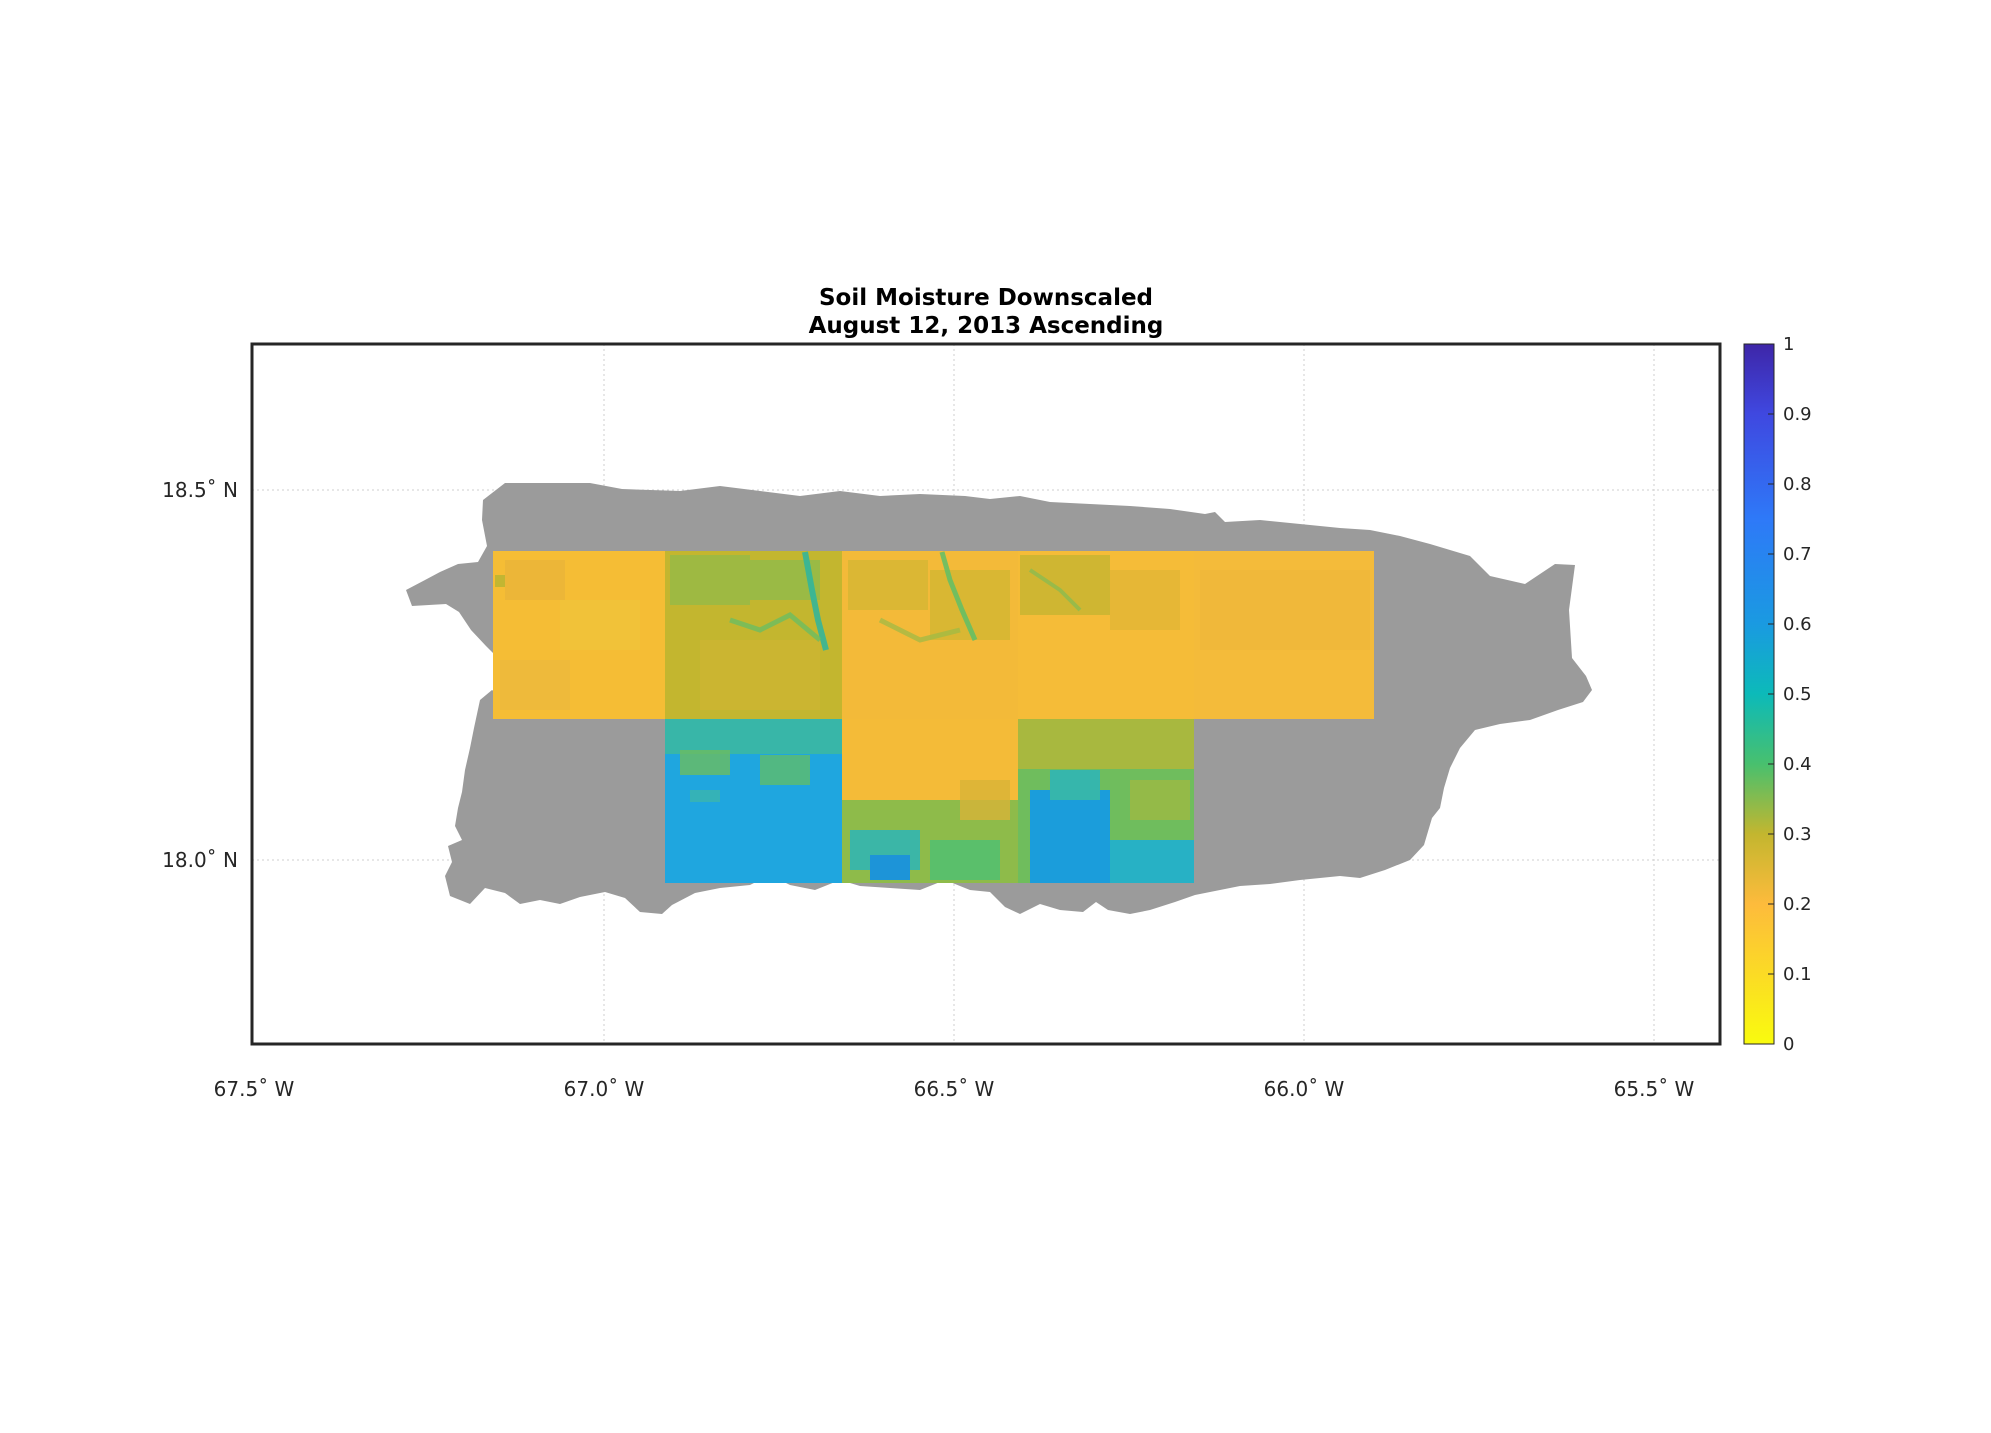 The image size is (1991, 1433). I want to click on soil-moisture-tiles, so click(933, 717).